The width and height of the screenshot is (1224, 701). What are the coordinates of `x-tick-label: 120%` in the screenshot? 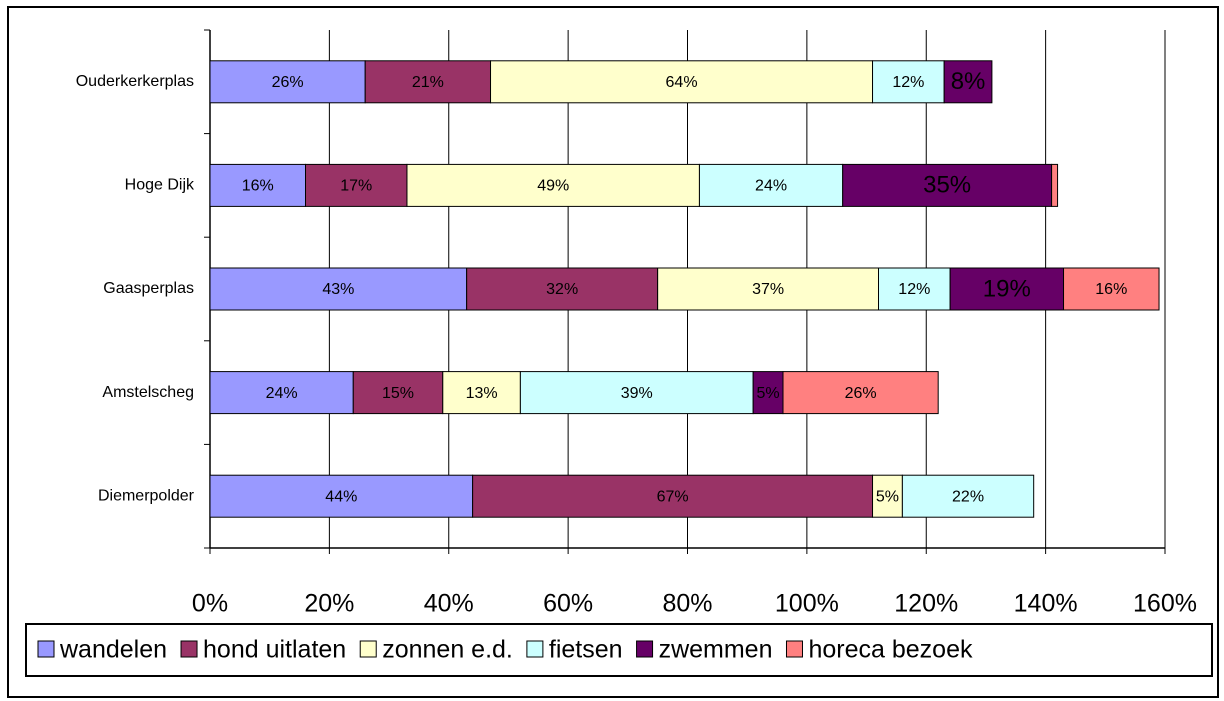 It's located at (926, 604).